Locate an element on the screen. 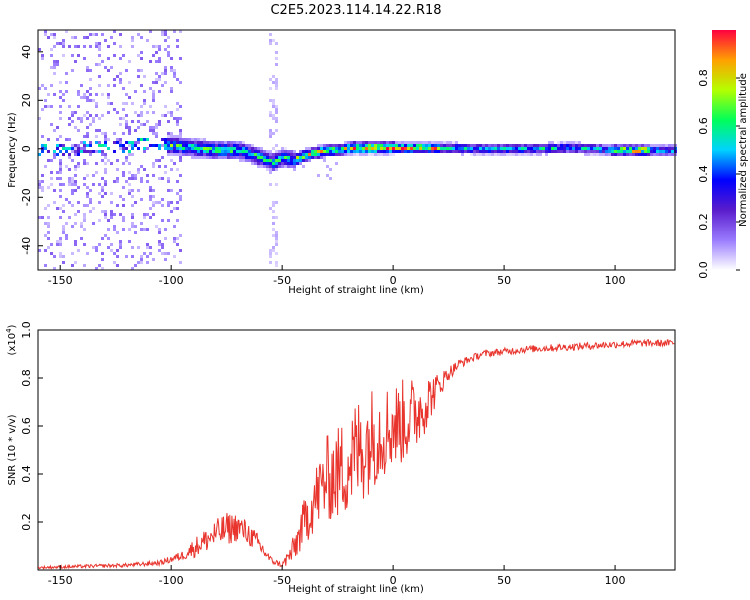 This screenshot has height=600, width=750. snr-ytick-label: 0.8 is located at coordinates (26, 378).